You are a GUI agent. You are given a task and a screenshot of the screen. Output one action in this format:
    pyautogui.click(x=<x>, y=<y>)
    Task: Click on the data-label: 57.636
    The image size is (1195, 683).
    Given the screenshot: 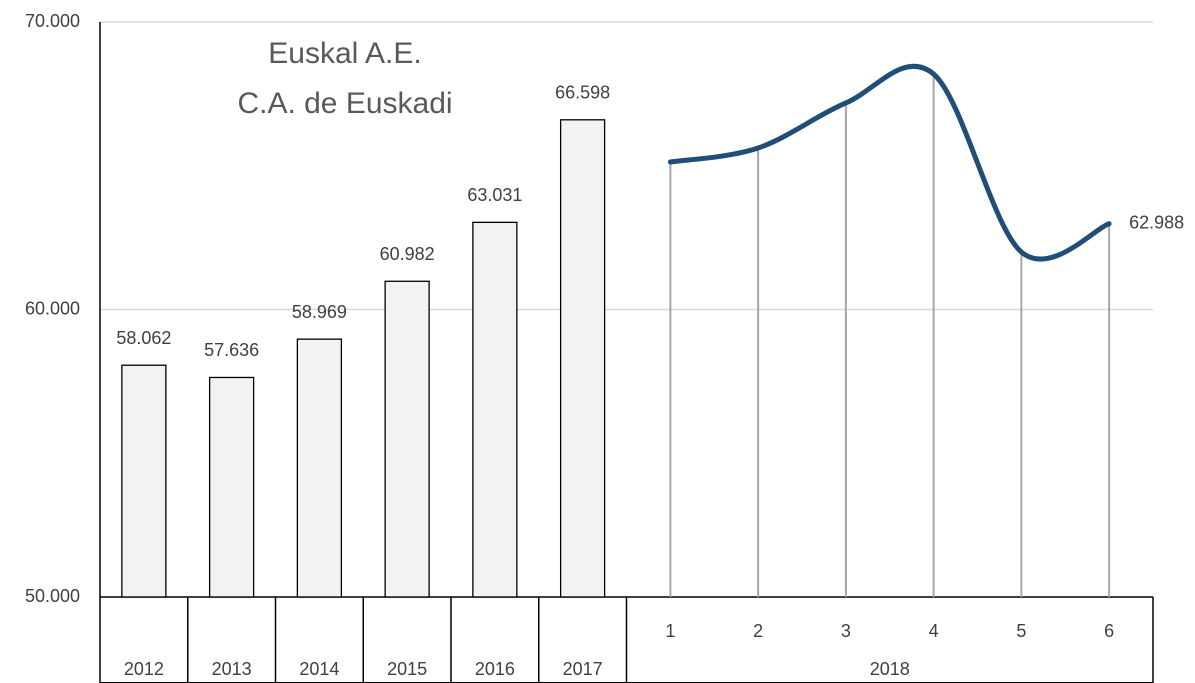 What is the action you would take?
    pyautogui.click(x=231, y=350)
    